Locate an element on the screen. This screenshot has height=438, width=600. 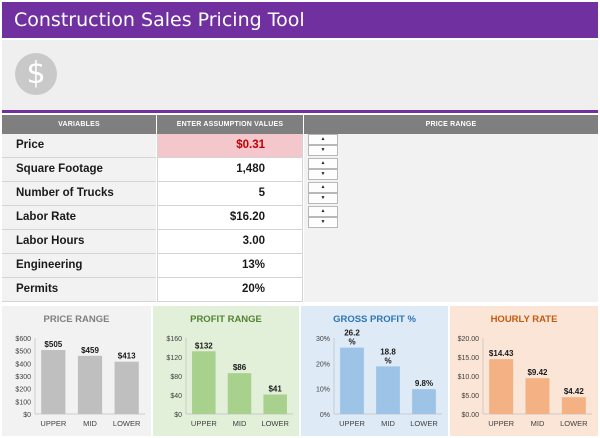
labor-rate-spinner: ▲ ▼ is located at coordinates (323, 217).